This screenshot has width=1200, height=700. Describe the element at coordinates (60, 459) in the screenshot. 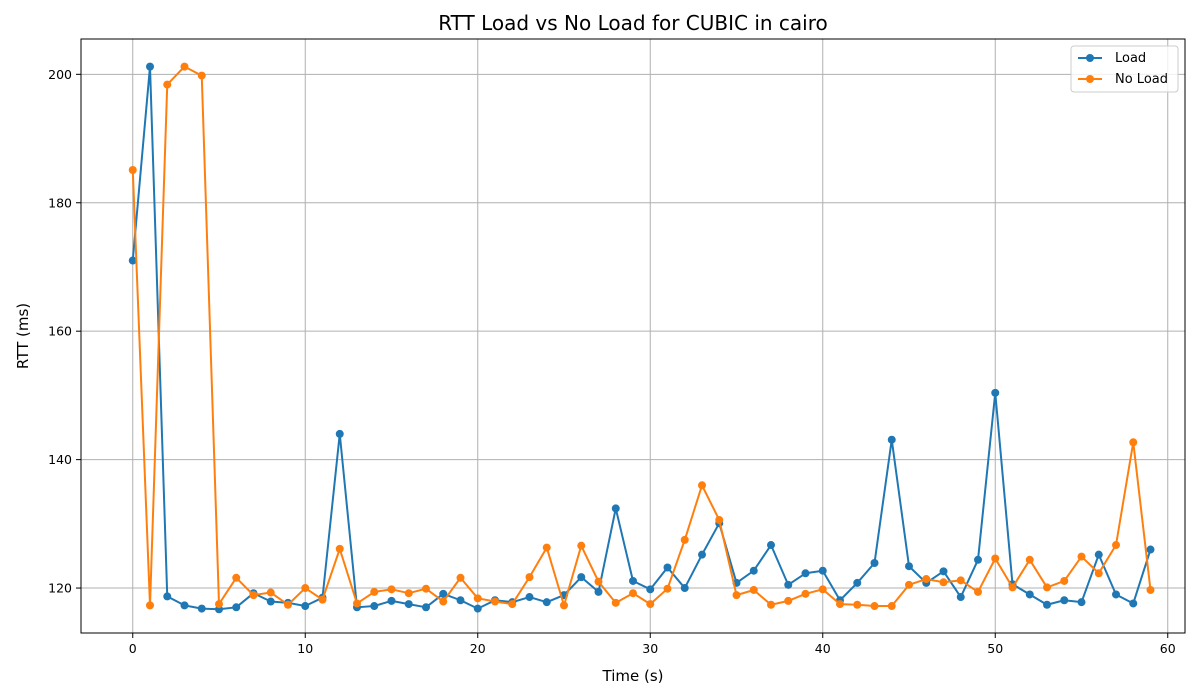

I see `y-tick-label: 140` at that location.